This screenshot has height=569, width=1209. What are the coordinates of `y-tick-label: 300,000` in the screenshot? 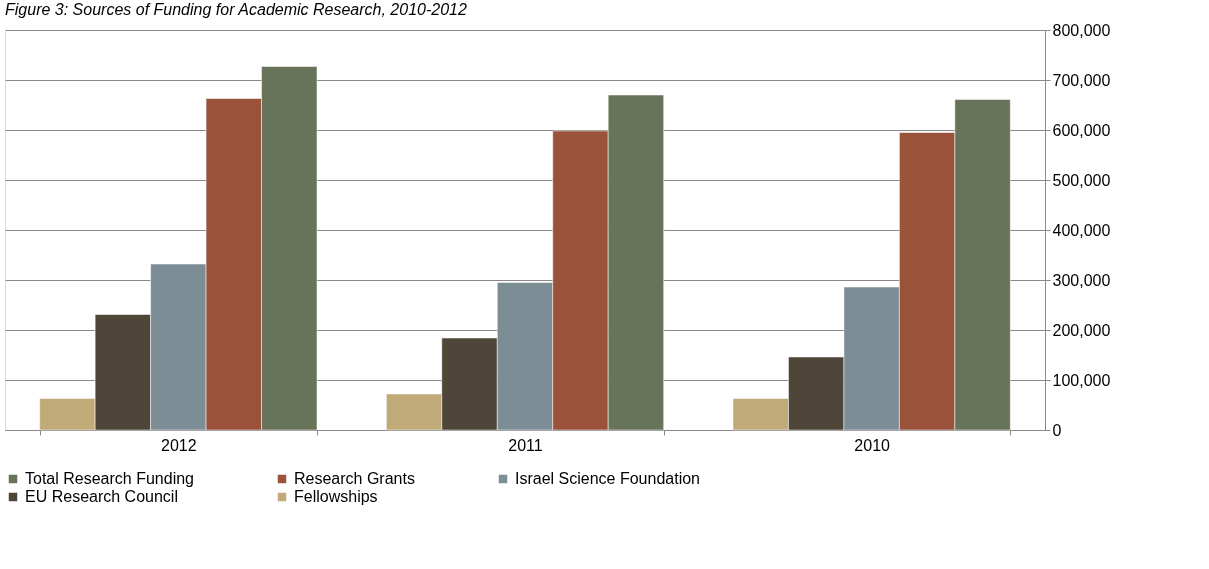 It's located at (1081, 280).